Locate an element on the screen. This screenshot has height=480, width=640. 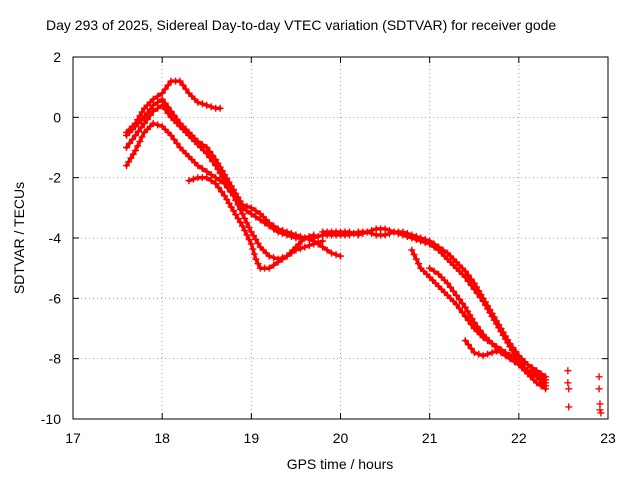
y-tick-label: -2 is located at coordinates (55, 178).